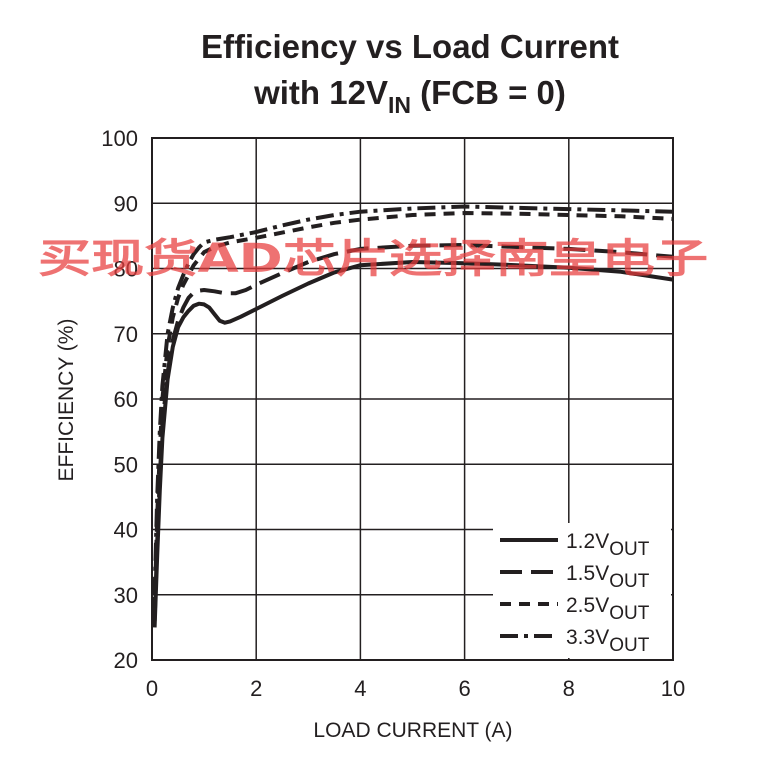 The height and width of the screenshot is (762, 770). I want to click on legend-label-1: 1.5VOUT, so click(608, 577).